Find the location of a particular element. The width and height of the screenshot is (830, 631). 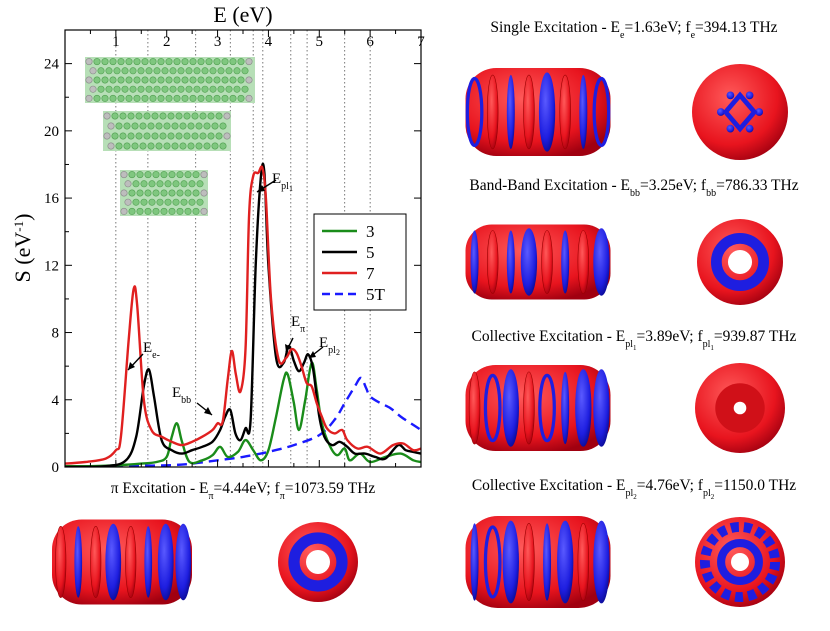

annotation-Epi: Eπ is located at coordinates (295, 333).